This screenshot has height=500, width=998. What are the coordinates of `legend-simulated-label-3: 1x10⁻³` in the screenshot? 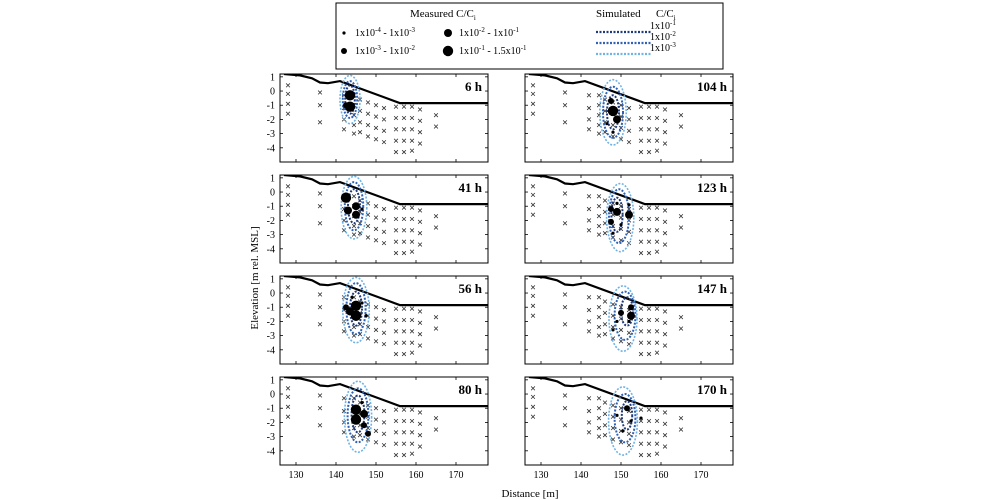 It's located at (663, 47).